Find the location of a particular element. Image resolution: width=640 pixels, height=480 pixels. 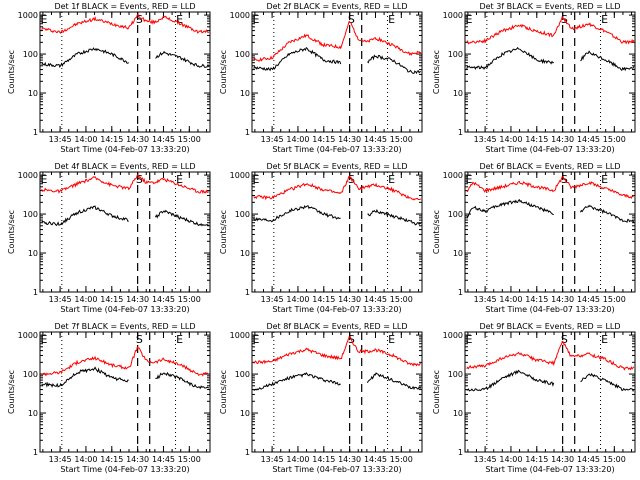

panel-title: Det 8f BLACK = Events, RED = LLD is located at coordinates (336, 326).